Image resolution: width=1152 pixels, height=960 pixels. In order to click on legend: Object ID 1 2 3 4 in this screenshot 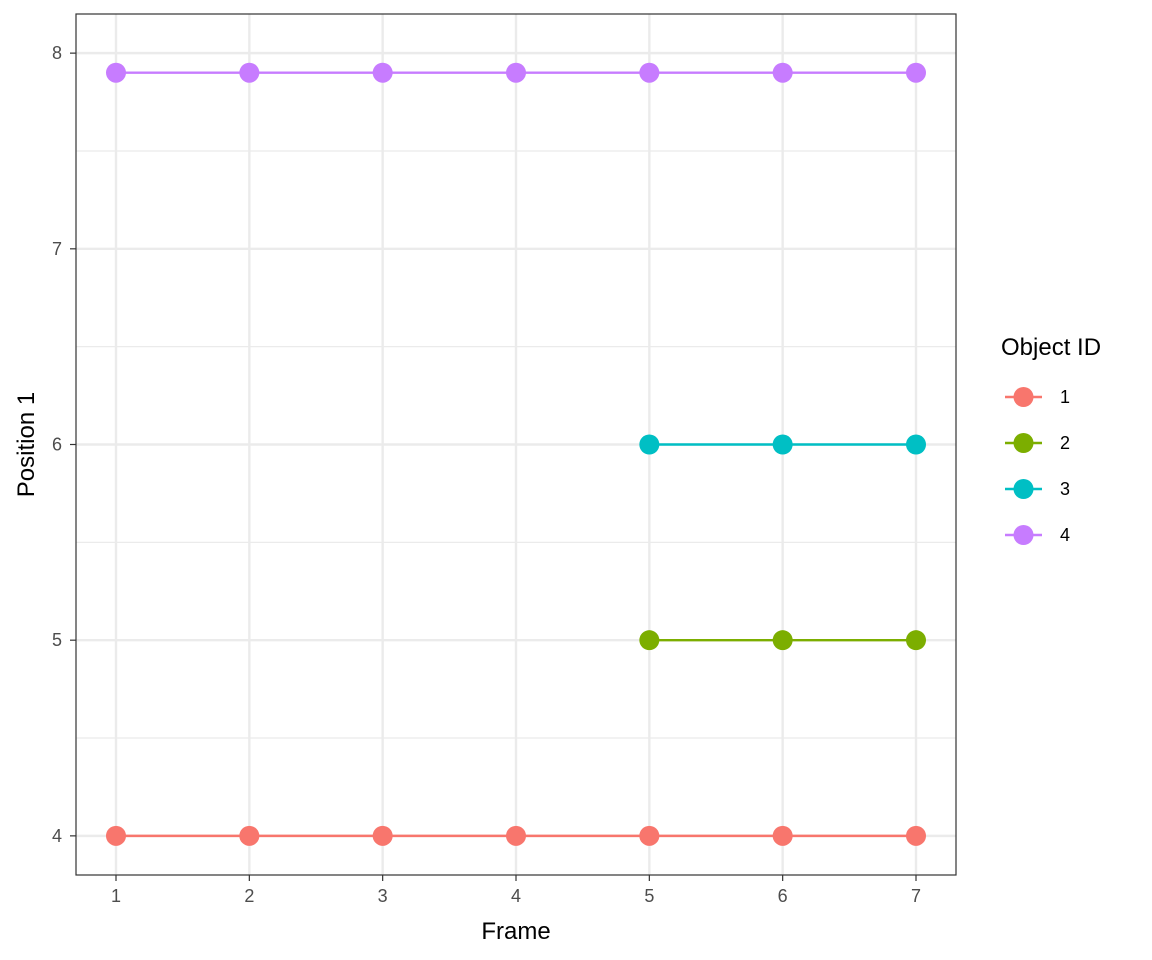, I will do `click(1051, 439)`.